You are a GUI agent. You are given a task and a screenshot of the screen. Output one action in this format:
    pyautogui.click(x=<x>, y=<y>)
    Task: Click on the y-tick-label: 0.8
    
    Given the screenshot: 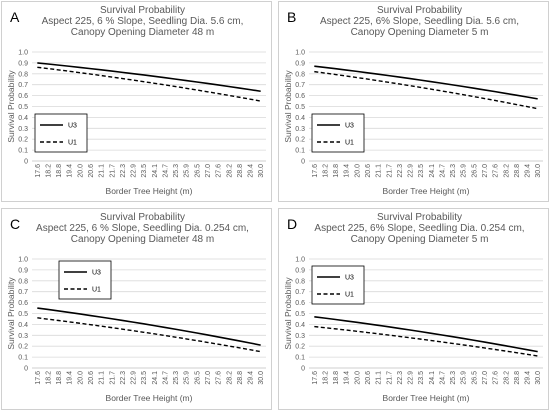 What is the action you would take?
    pyautogui.click(x=300, y=281)
    